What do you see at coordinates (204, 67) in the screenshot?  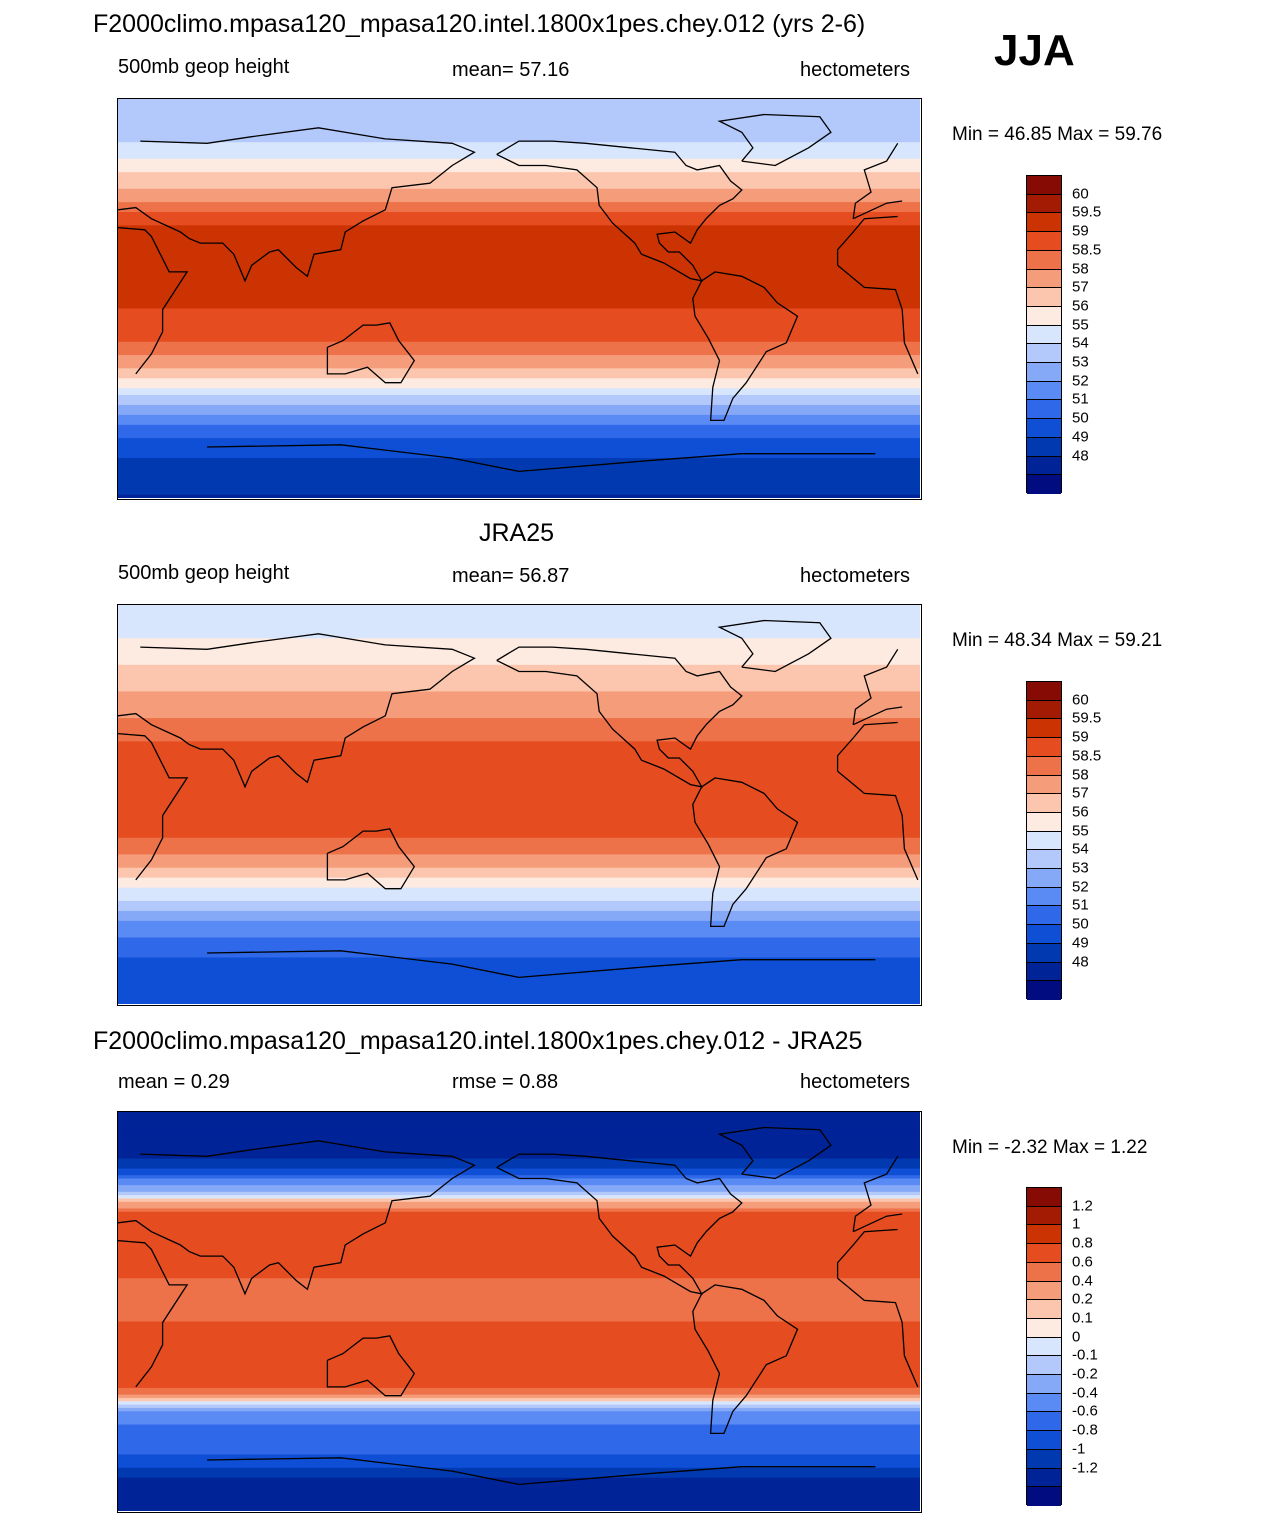 I see `panel1-left-label: 500mb geop height` at bounding box center [204, 67].